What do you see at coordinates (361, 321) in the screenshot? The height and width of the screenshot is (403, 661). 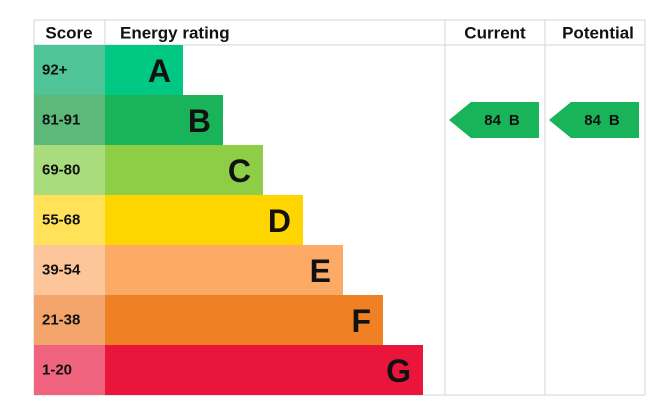 I see `band-letter: F` at bounding box center [361, 321].